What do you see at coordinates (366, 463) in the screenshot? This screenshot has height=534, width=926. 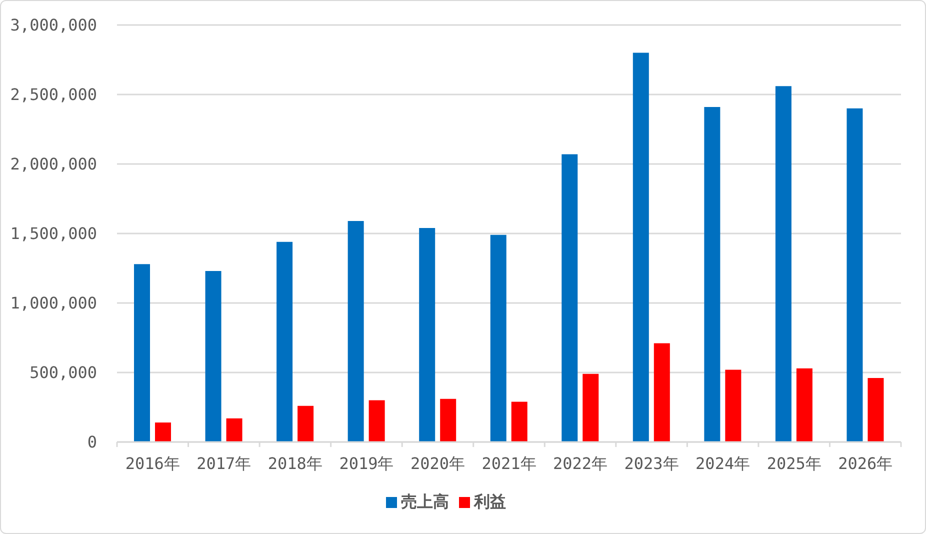 I see `x-tick-label: 2019年` at bounding box center [366, 463].